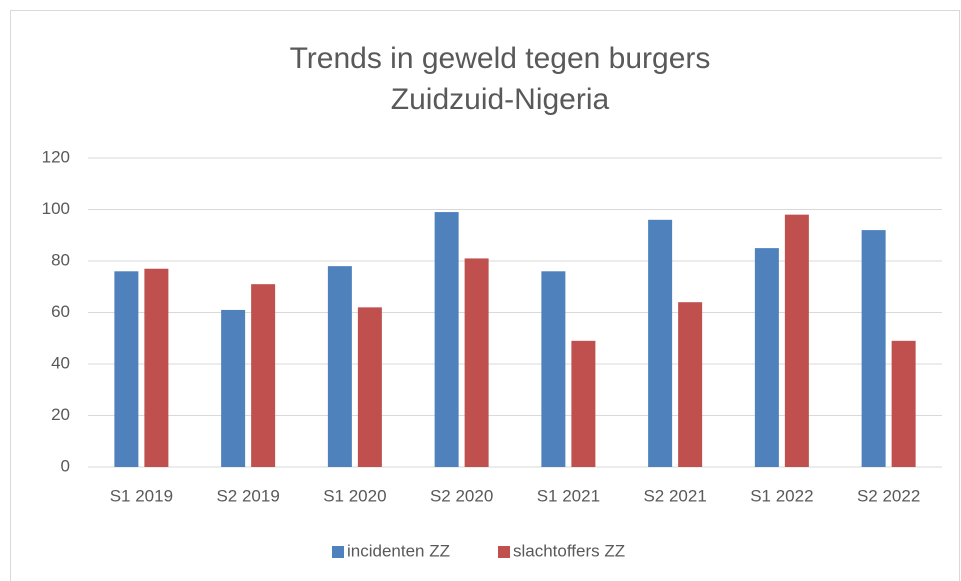 The width and height of the screenshot is (961, 581). Describe the element at coordinates (568, 495) in the screenshot. I see `x-tick-label: S1 2021` at that location.